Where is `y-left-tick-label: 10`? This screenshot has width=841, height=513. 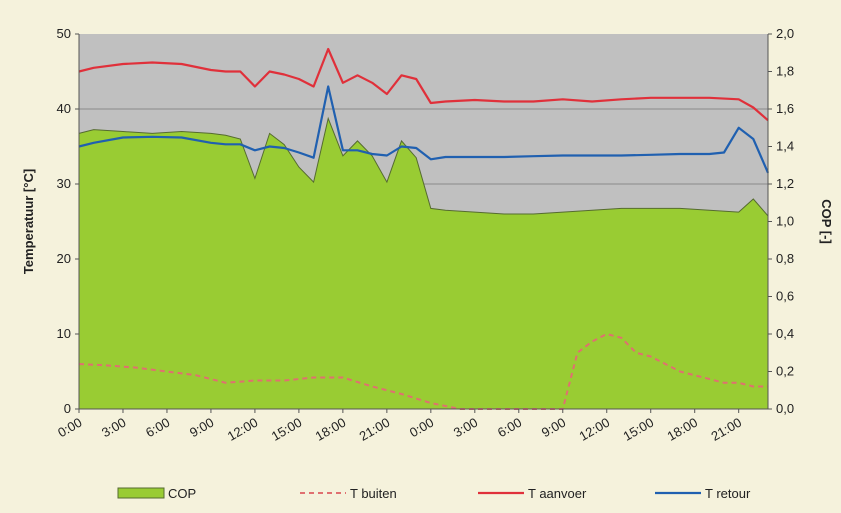
y-left-tick-label: 10 is located at coordinates (64, 333).